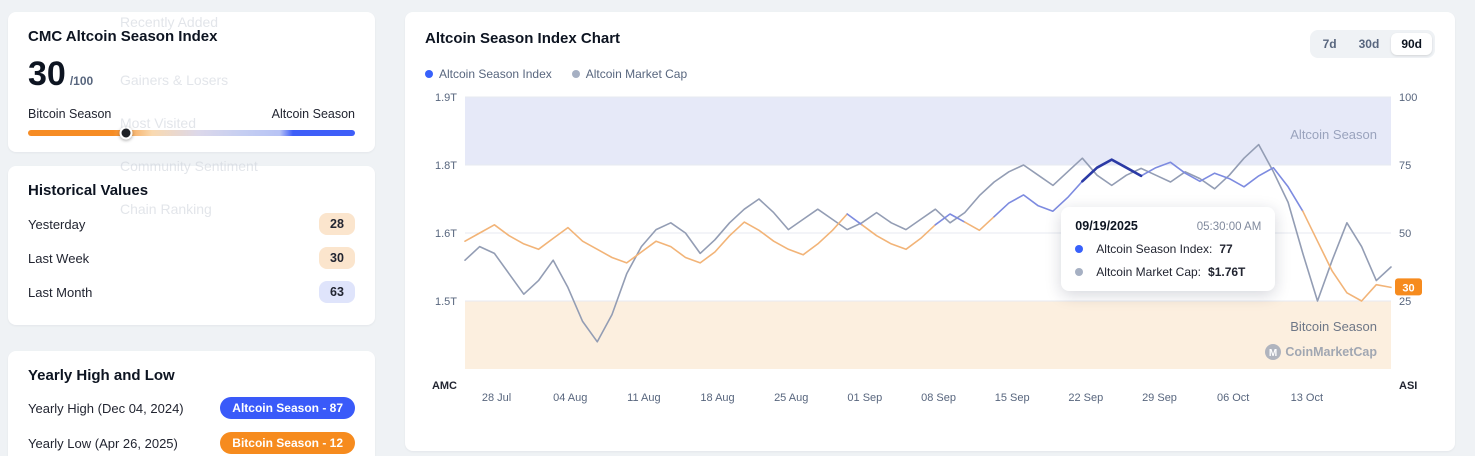 This screenshot has width=1475, height=456. What do you see at coordinates (446, 302) in the screenshot?
I see `svg-text: 1.5T` at bounding box center [446, 302].